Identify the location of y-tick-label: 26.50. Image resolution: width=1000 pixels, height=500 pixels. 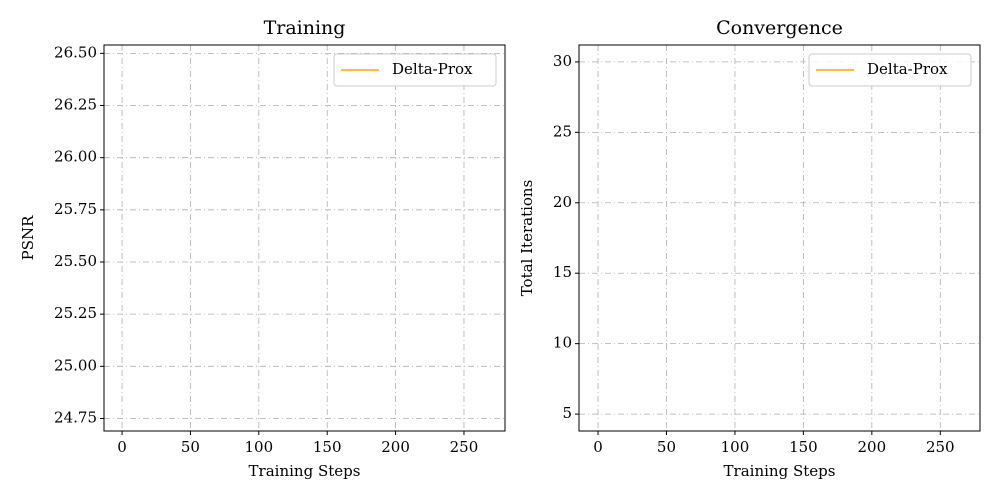
(75, 52).